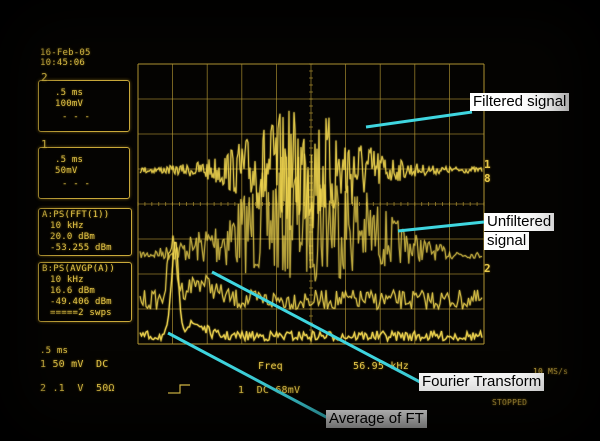 This screenshot has height=441, width=600. I want to click on pointer-filtered, so click(419, 119).